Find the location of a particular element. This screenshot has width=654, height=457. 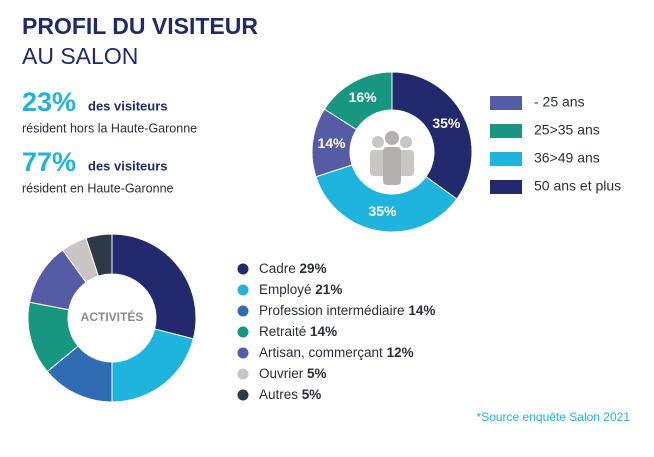

legend-value: 29% is located at coordinates (313, 268).